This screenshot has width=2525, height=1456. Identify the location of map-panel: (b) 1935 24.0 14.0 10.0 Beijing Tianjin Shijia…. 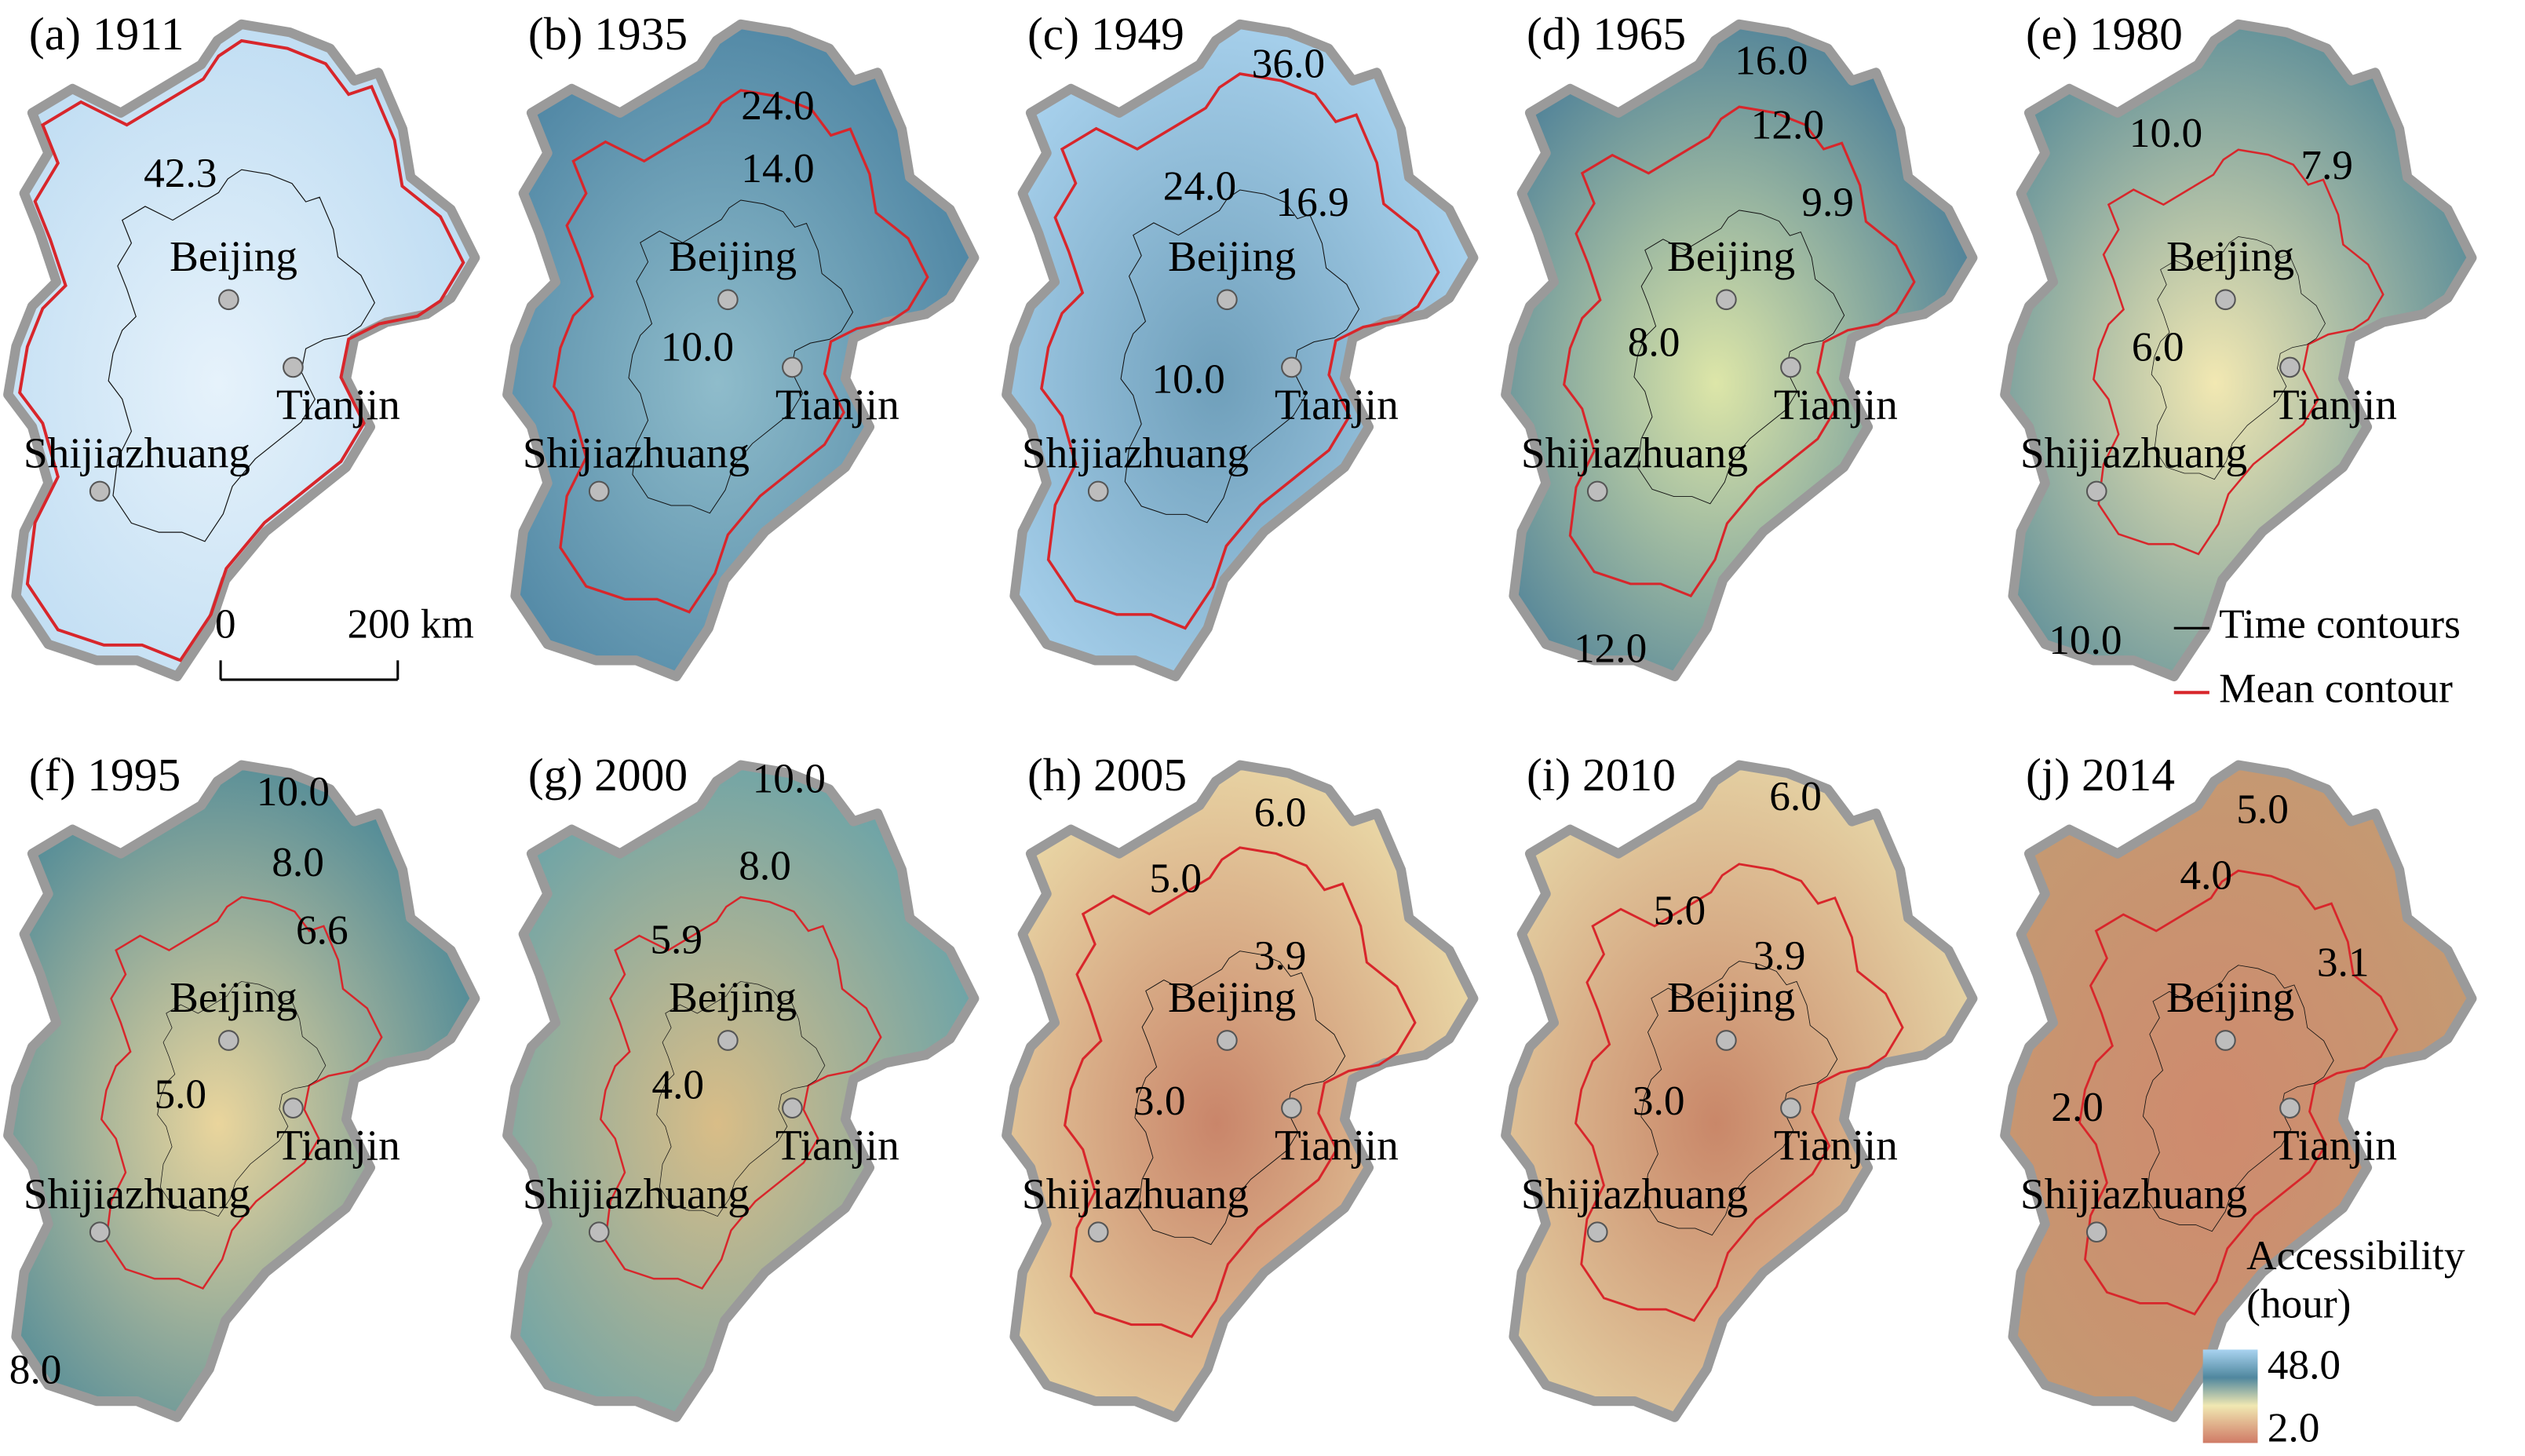
(741, 345).